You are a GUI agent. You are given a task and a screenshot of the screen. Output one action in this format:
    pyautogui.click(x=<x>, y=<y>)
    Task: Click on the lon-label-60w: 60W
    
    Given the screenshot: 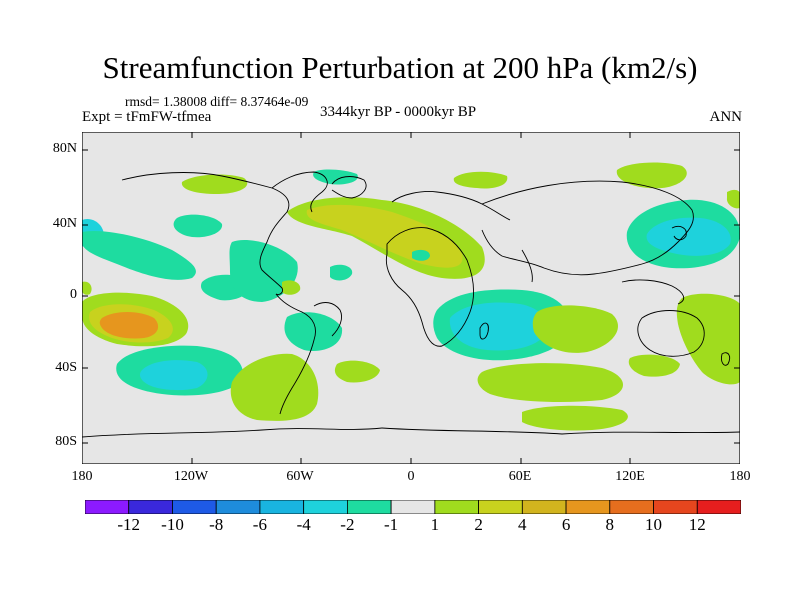 What is the action you would take?
    pyautogui.click(x=300, y=476)
    